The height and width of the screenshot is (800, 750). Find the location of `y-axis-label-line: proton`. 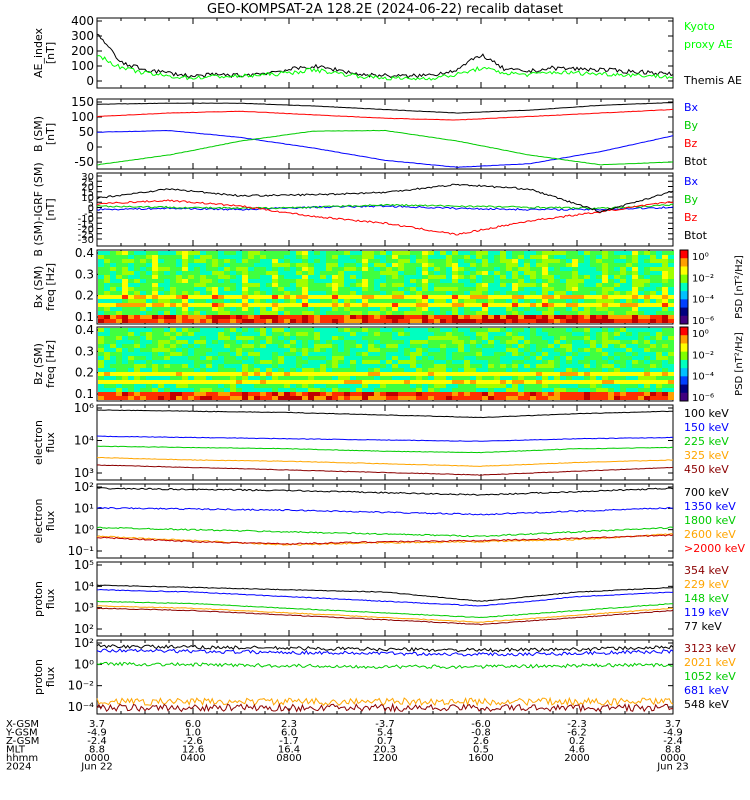

y-axis-label-line: proton is located at coordinates (38, 599).